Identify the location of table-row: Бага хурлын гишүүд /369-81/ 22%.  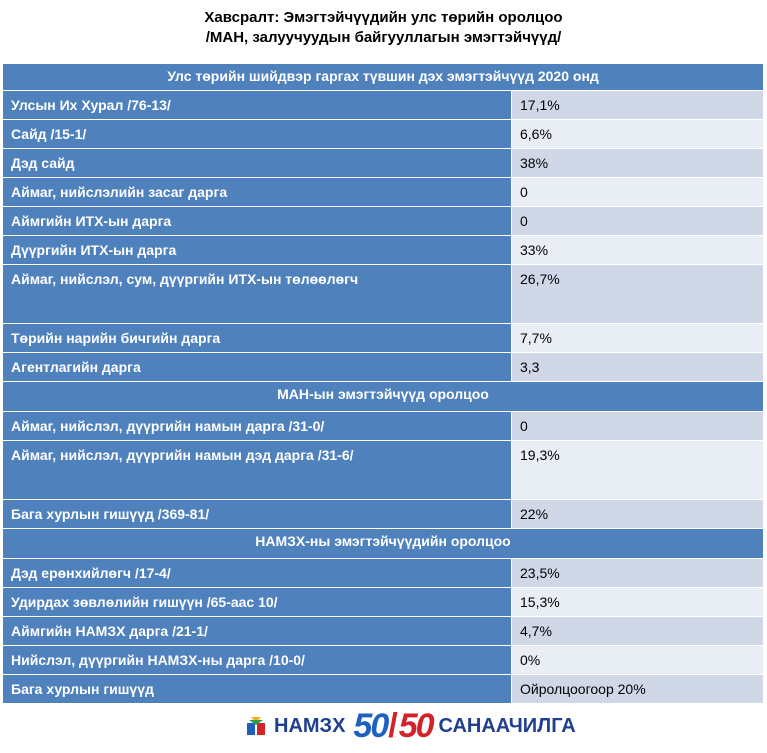
(383, 514).